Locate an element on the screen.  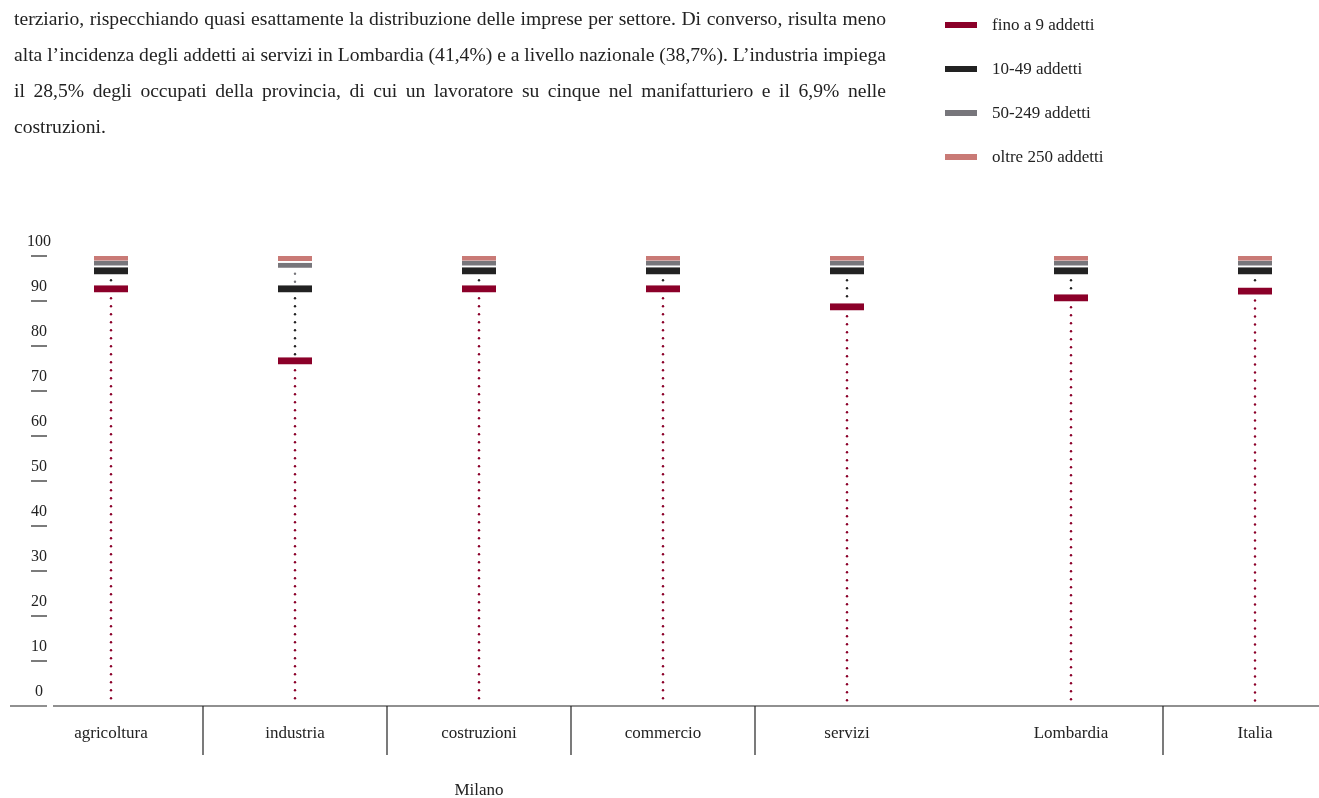
y-tick-label: 100 is located at coordinates (39, 240).